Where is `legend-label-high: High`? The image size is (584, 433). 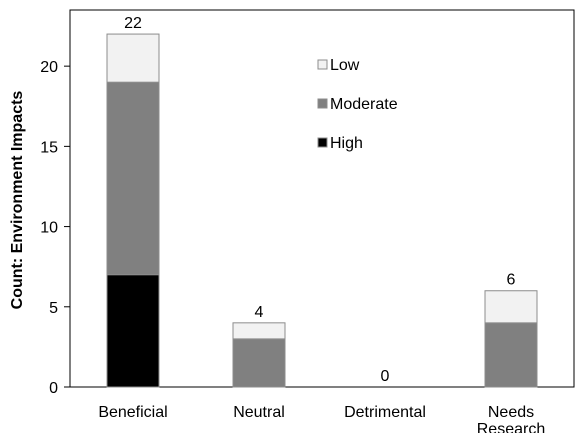 legend-label-high: High is located at coordinates (346, 143).